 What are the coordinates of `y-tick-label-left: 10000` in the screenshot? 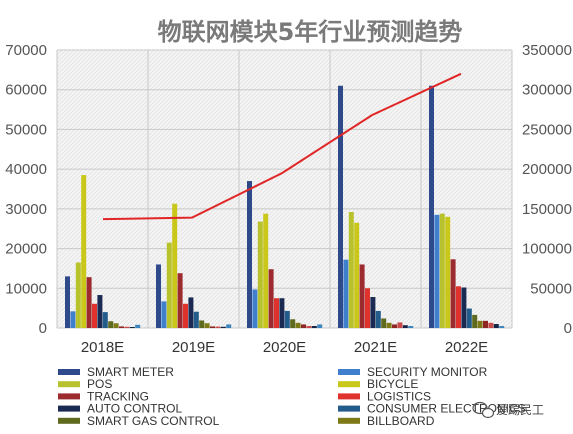 It's located at (26, 288).